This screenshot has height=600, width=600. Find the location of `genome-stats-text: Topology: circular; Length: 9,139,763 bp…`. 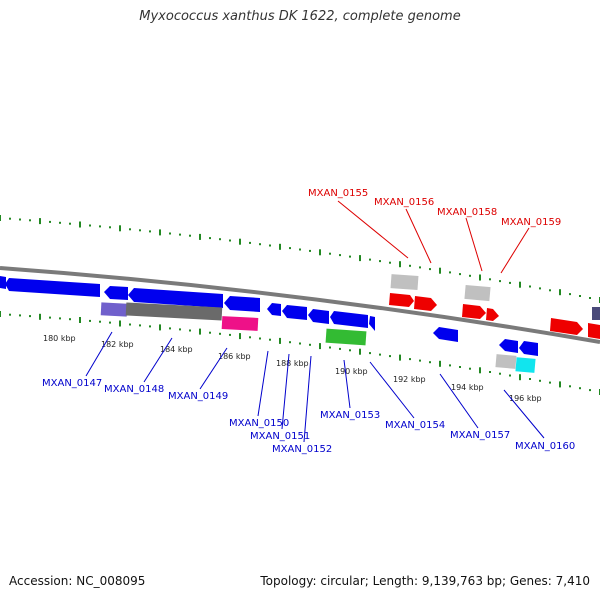

genome-stats-text: Topology: circular; Length: 9,139,763 bp… is located at coordinates (425, 581).